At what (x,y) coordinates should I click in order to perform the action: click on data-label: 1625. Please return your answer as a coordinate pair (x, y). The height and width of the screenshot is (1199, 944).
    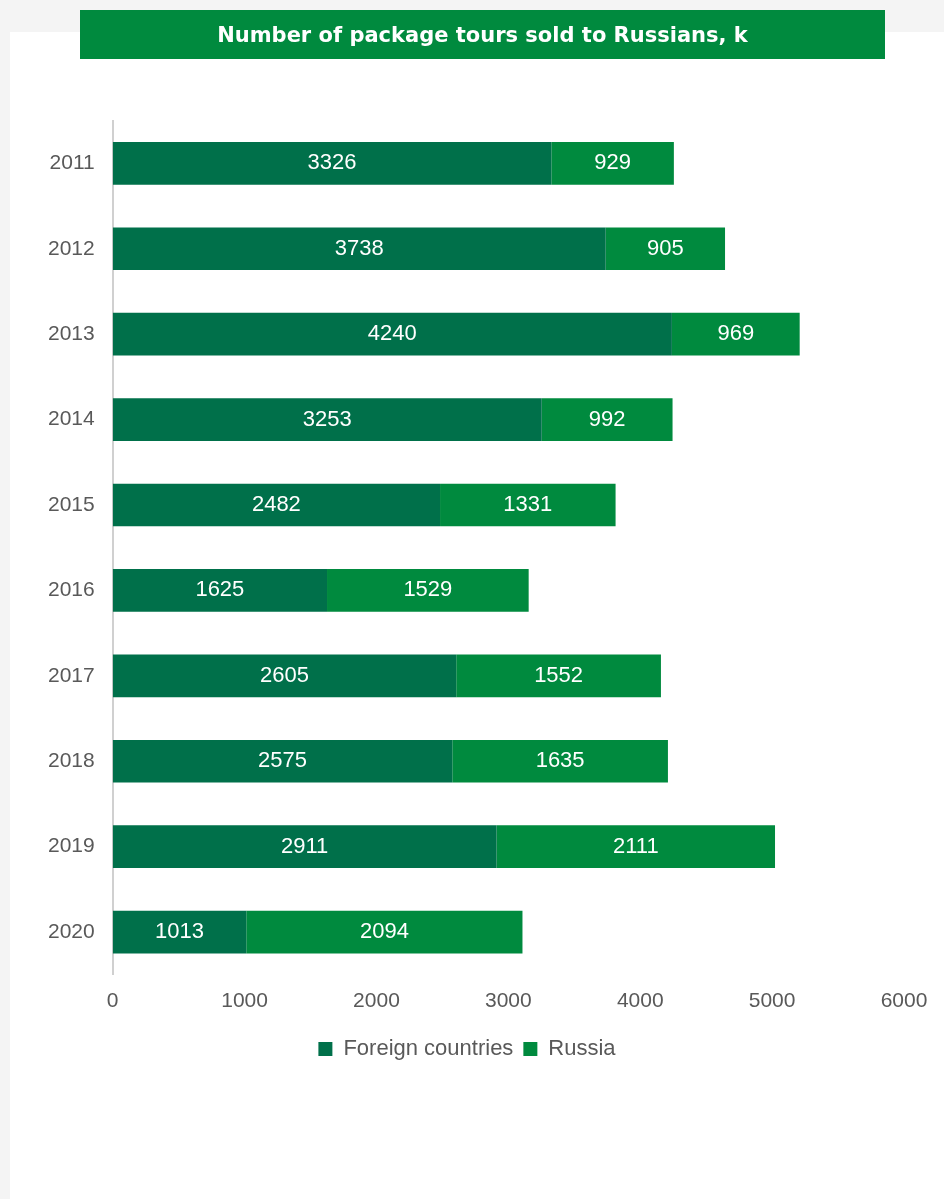
    Looking at the image, I should click on (220, 589).